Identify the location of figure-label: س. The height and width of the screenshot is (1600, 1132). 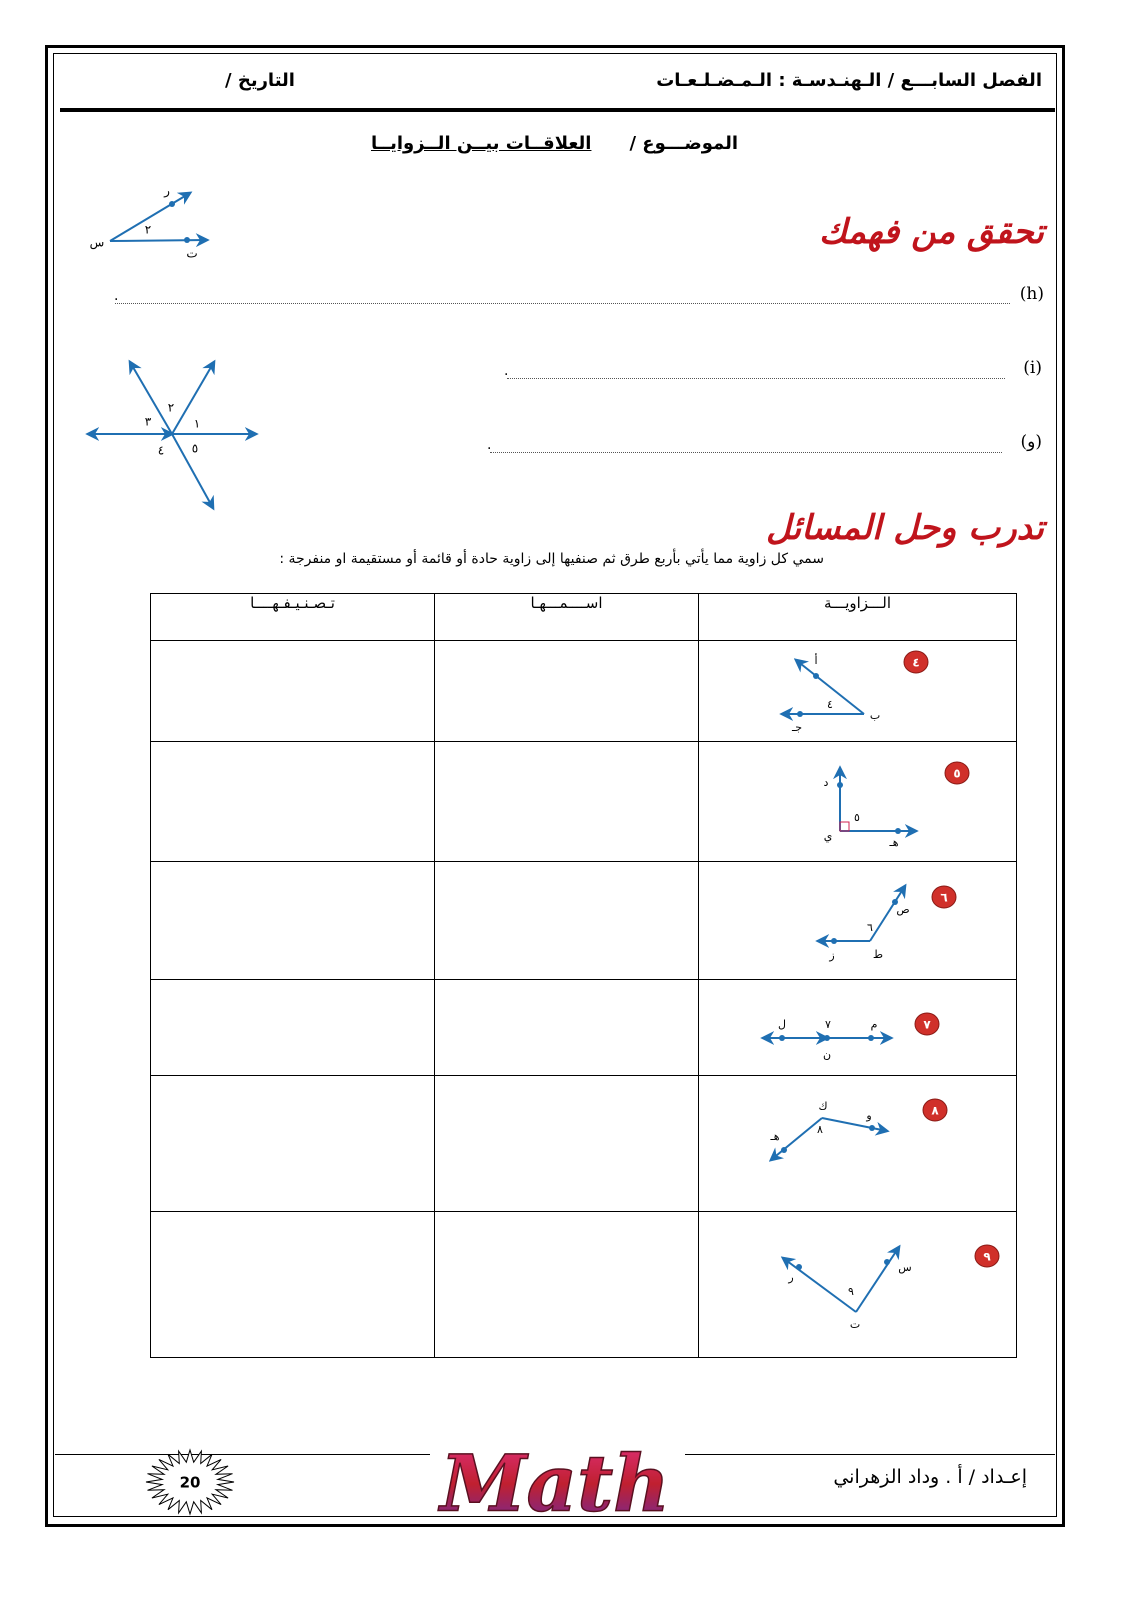
(97, 243).